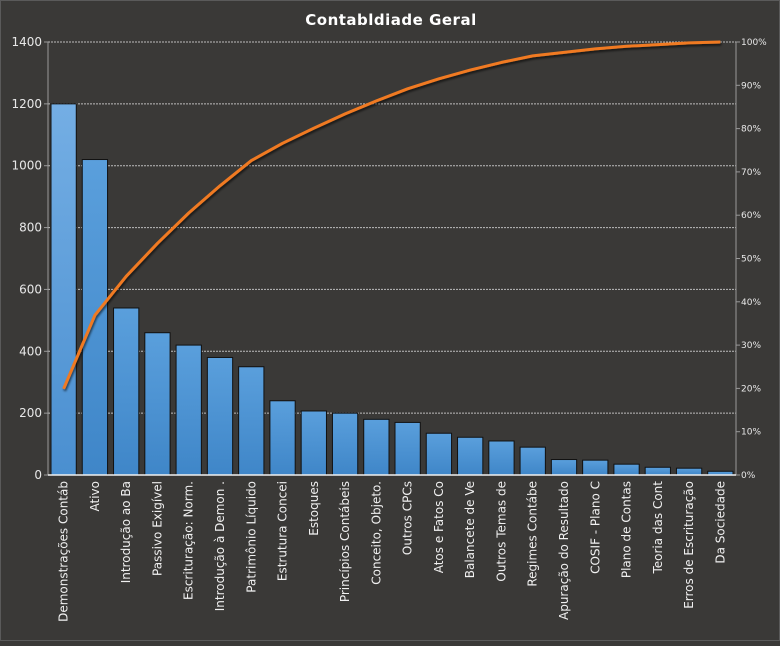  I want to click on x-tick-label: Outros Temas de, so click(501, 531).